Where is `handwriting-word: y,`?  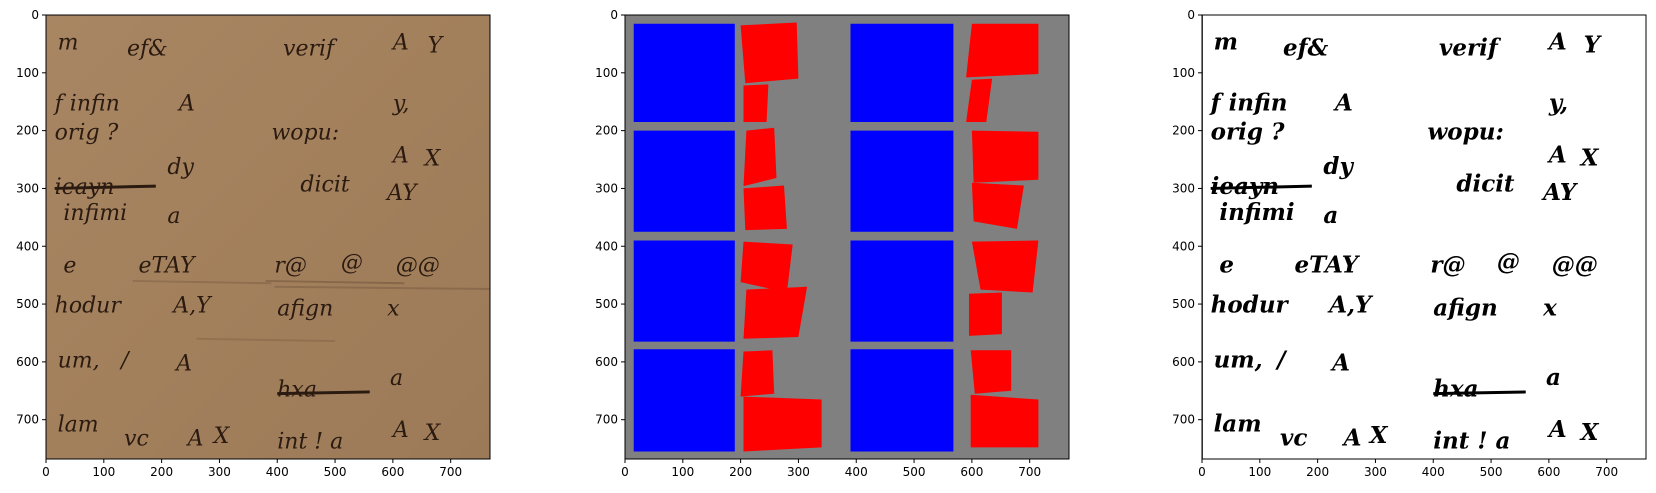
handwriting-word: y, is located at coordinates (401, 103).